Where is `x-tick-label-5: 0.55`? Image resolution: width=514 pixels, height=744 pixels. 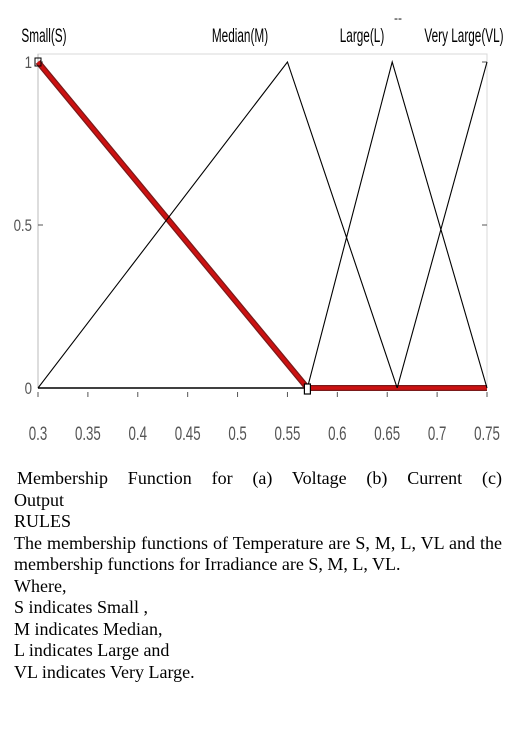 x-tick-label-5: 0.55 is located at coordinates (288, 434).